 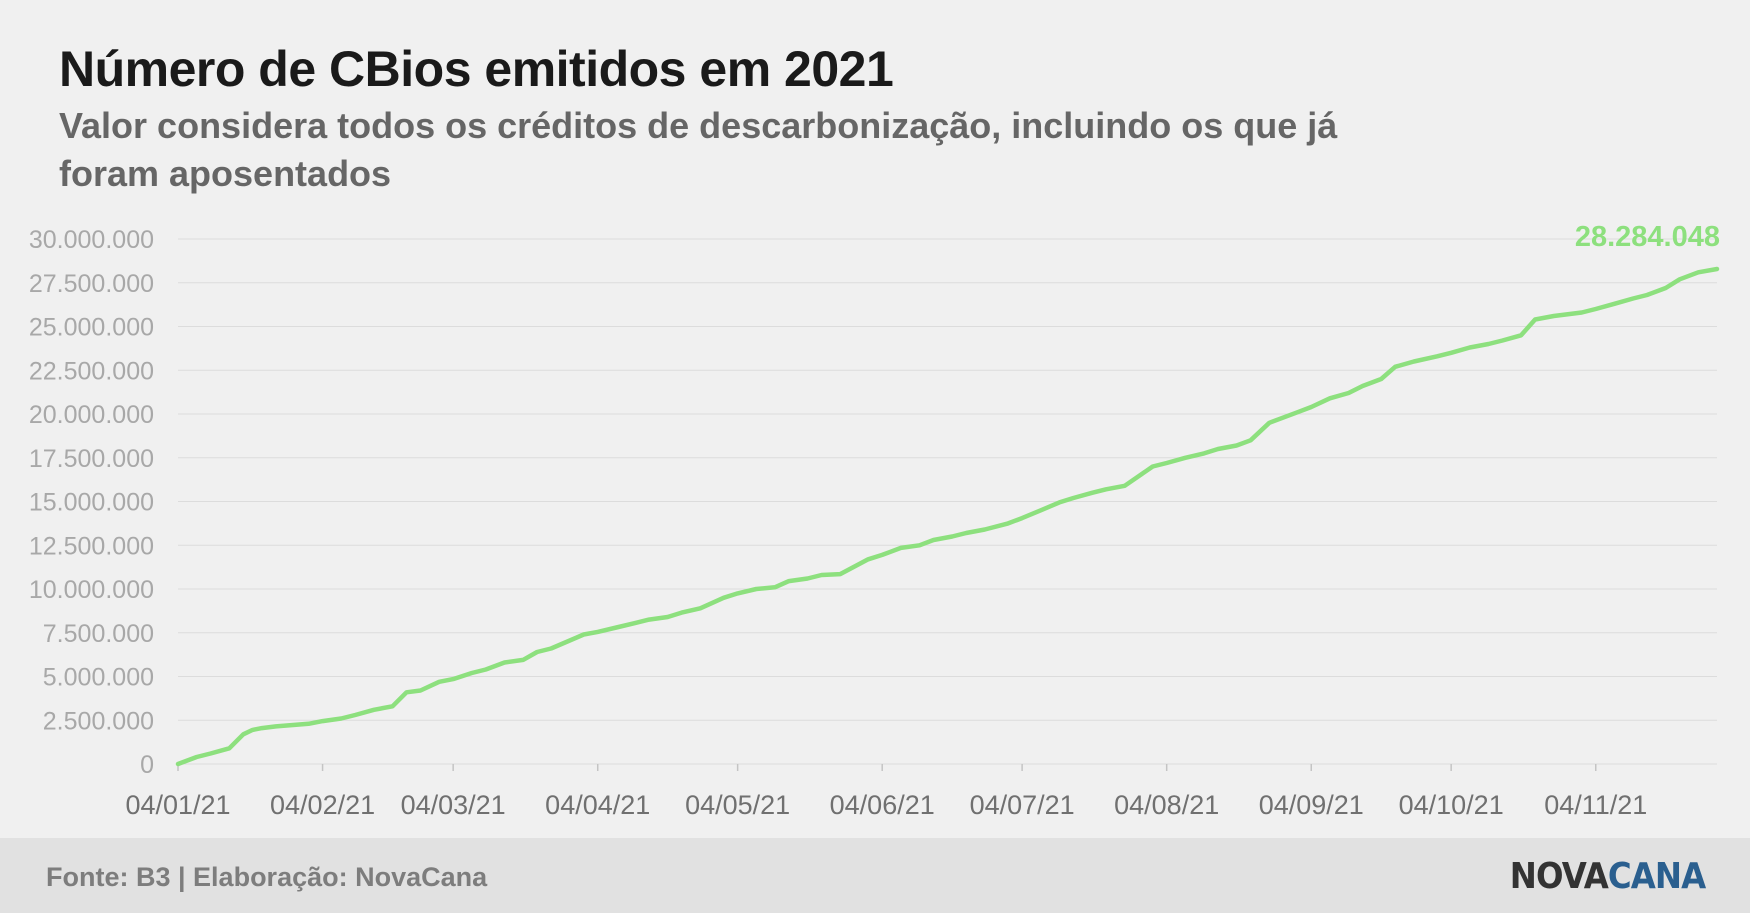 I want to click on data-label-last-value: 28.284.048, so click(x=1647, y=237).